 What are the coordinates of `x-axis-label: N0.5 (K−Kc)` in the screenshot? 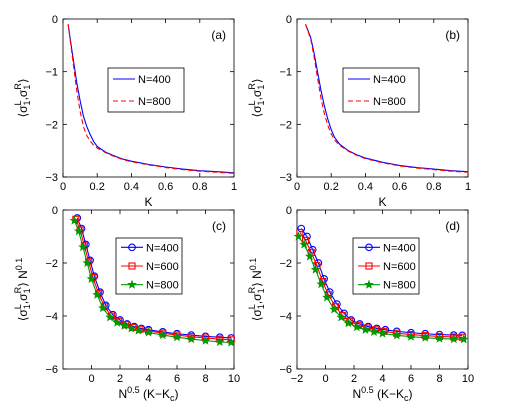 It's located at (382, 394).